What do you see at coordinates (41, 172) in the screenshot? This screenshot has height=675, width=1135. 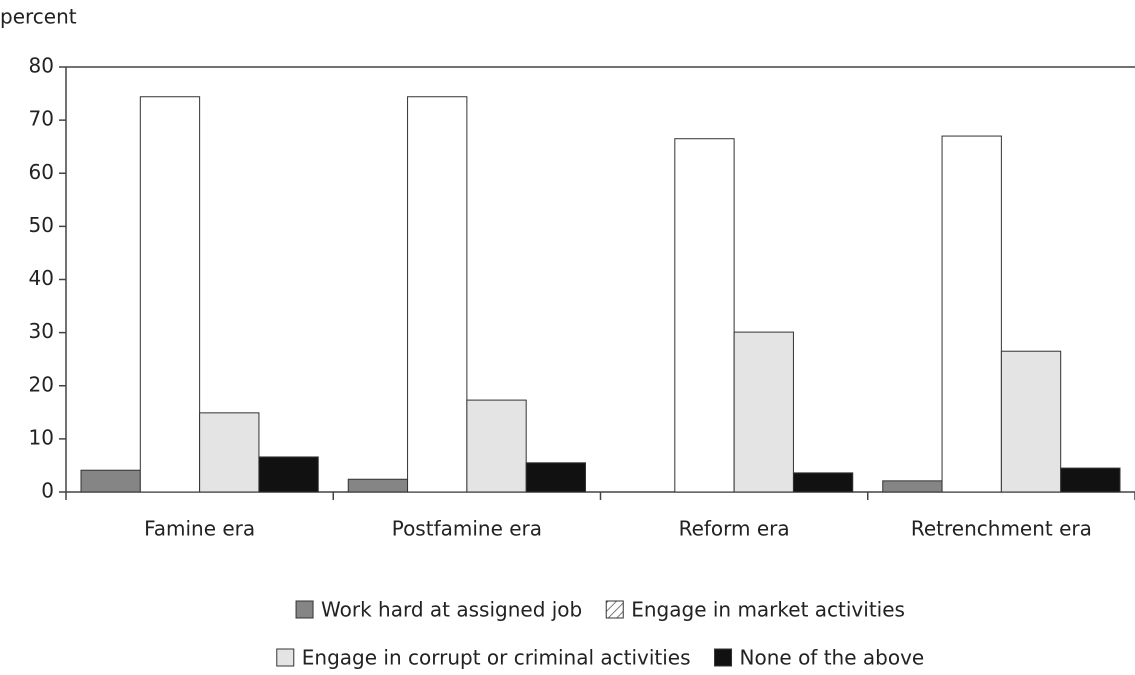 I see `y-tick-label: 60` at bounding box center [41, 172].